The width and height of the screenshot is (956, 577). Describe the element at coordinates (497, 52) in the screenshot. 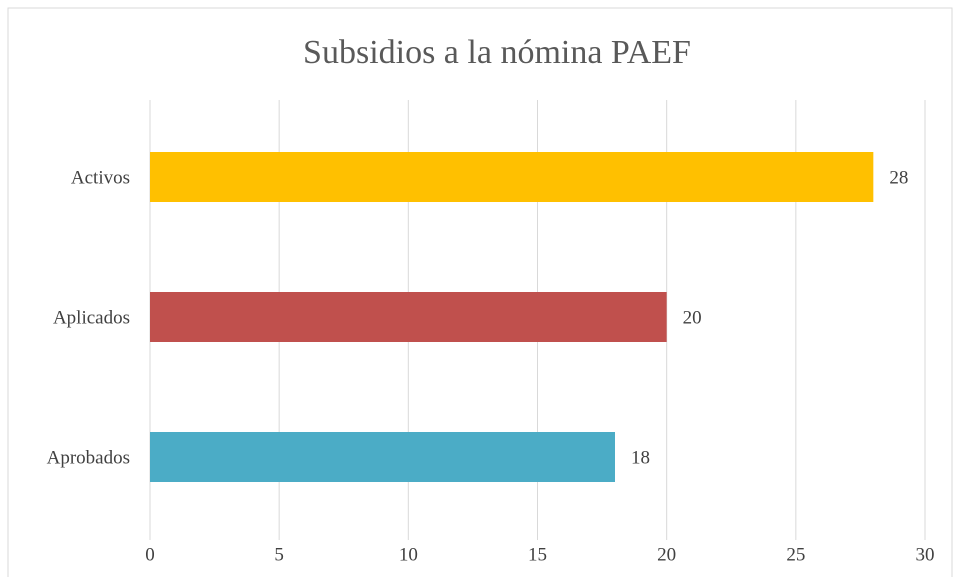

I see `chart-title: Subsidios a la nómina PAEF` at that location.